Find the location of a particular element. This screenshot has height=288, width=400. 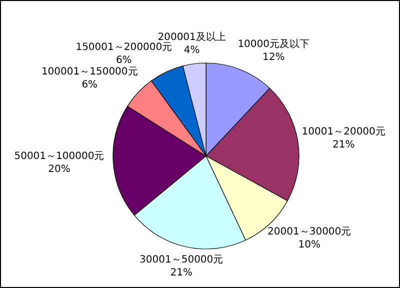

slice-label: 50001～100000元 is located at coordinates (59, 156).